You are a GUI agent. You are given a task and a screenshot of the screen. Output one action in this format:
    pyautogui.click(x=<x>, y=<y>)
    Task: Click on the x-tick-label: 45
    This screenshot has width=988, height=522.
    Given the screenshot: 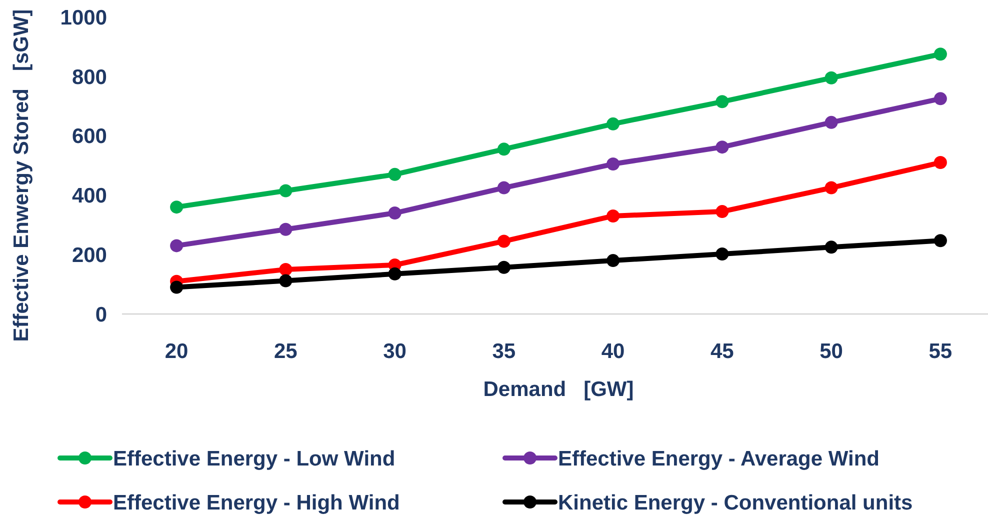 What is the action you would take?
    pyautogui.click(x=722, y=351)
    